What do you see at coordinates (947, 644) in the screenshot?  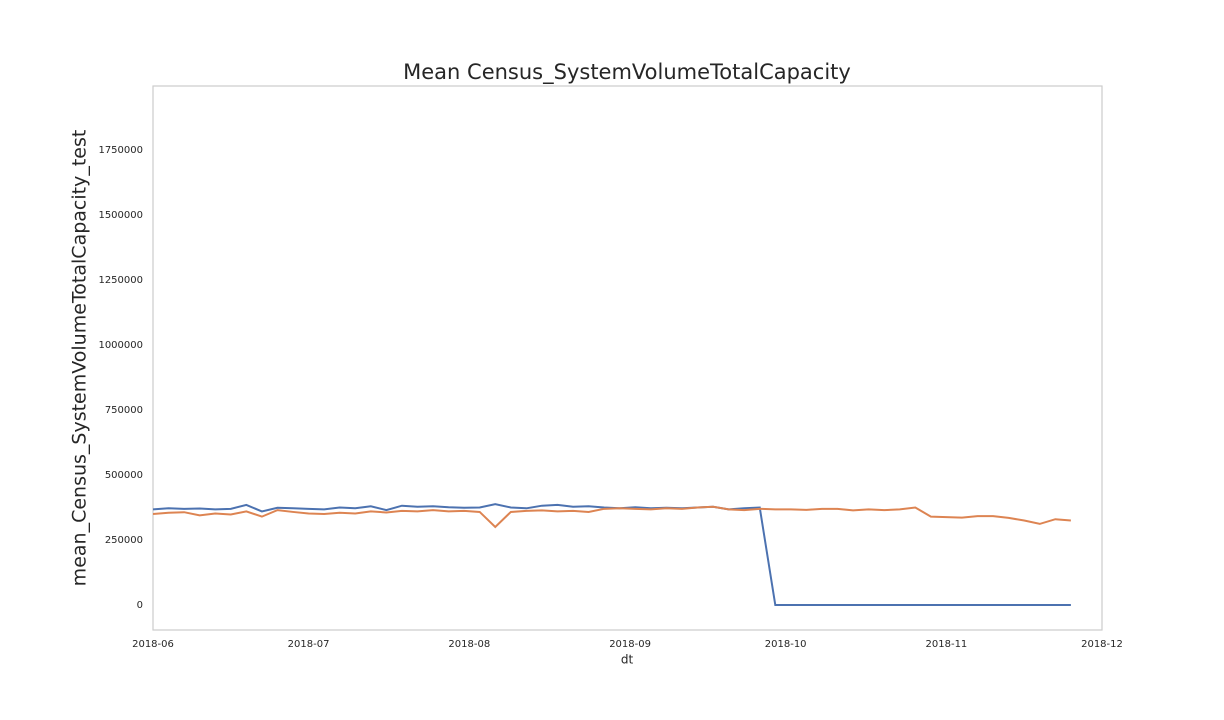 I see `x-tick-label: 2018-11` at bounding box center [947, 644].